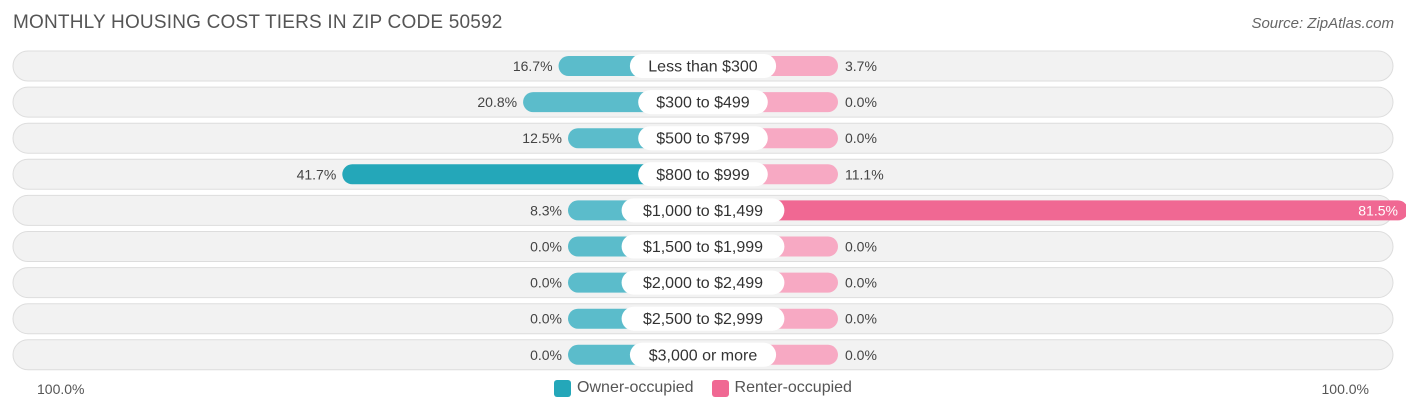  I want to click on owner-value-label: 8.3%, so click(546, 210).